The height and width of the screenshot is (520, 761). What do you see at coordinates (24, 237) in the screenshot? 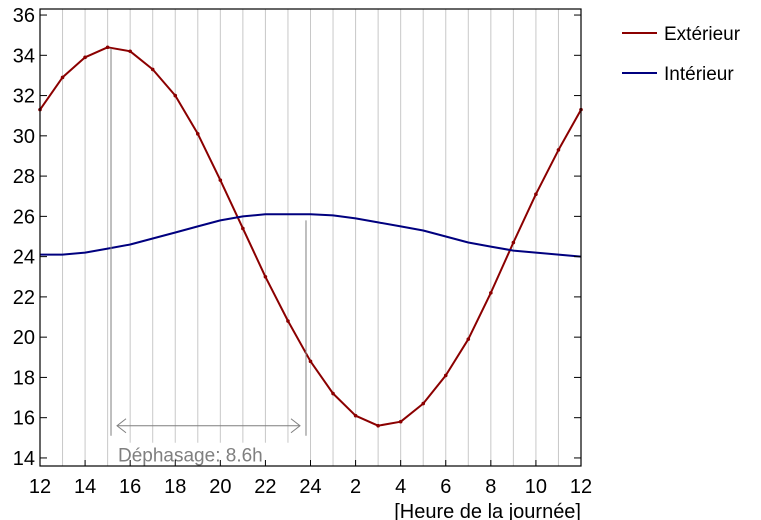
I see `y-tick-labels: 14 16 18 20 22 24 26 28 30 32 34 36` at bounding box center [24, 237].